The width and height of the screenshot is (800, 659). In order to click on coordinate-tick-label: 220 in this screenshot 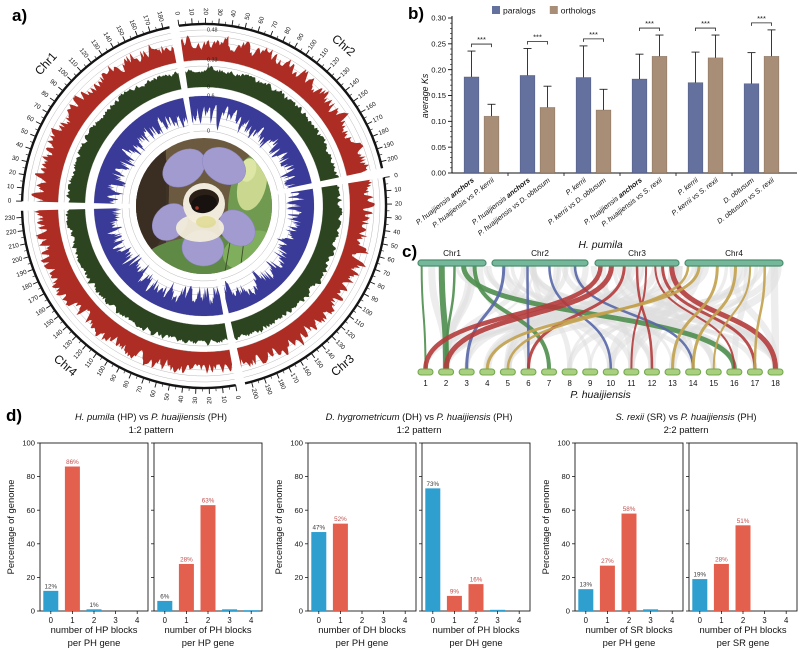, I will do `click(12, 232)`.